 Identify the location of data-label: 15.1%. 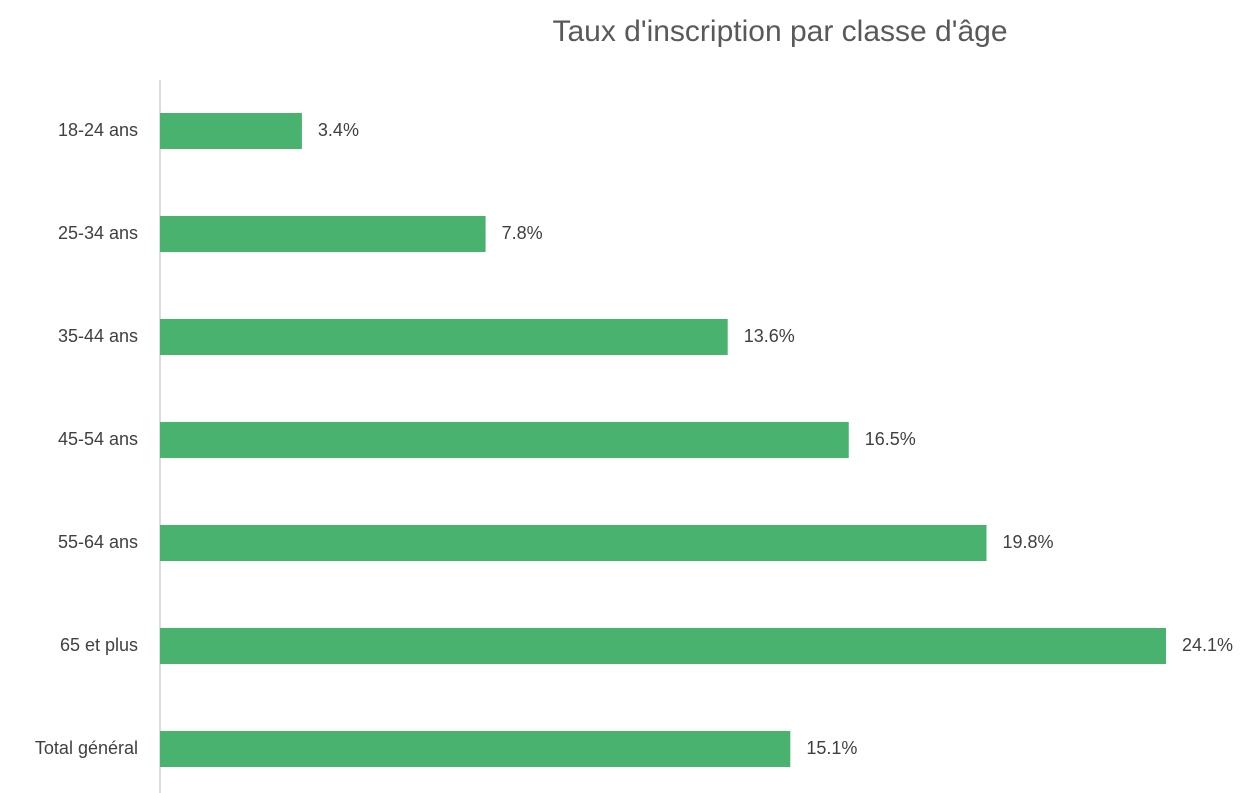
(831, 748).